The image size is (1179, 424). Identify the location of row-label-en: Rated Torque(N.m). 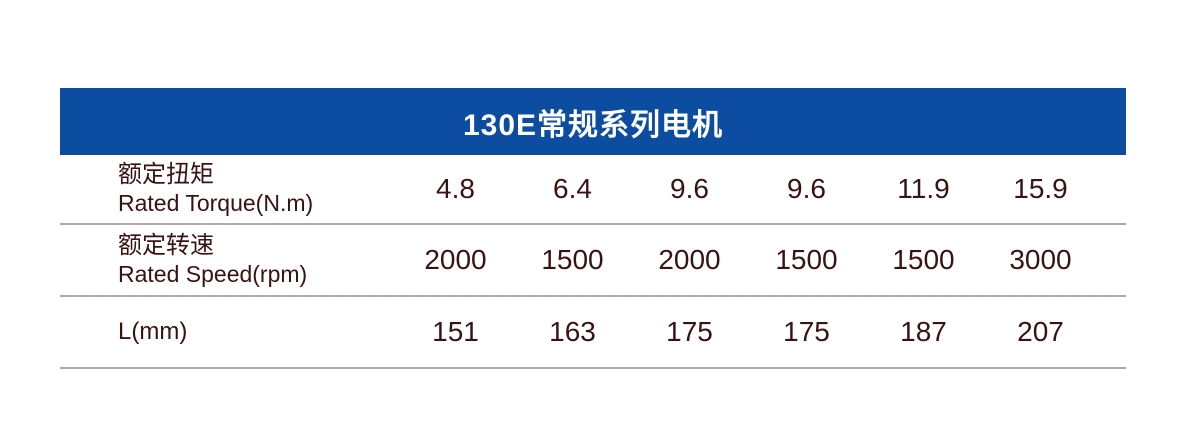
(216, 202).